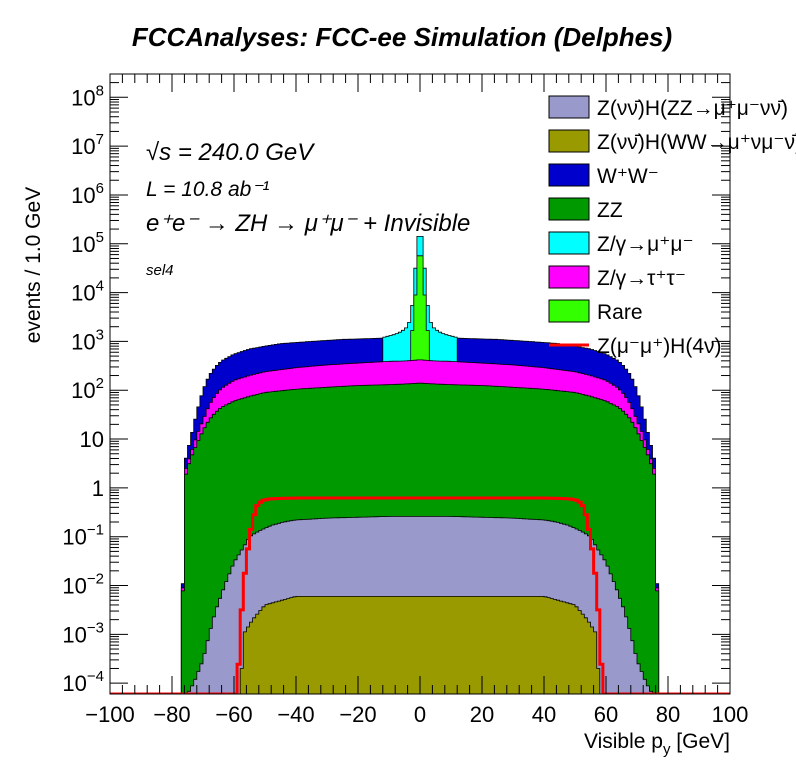 The height and width of the screenshot is (772, 796). Describe the element at coordinates (692, 108) in the screenshot. I see `legend-label: Z(νν̄)H(ZZ→μ⁺μ⁻νν̄)` at that location.